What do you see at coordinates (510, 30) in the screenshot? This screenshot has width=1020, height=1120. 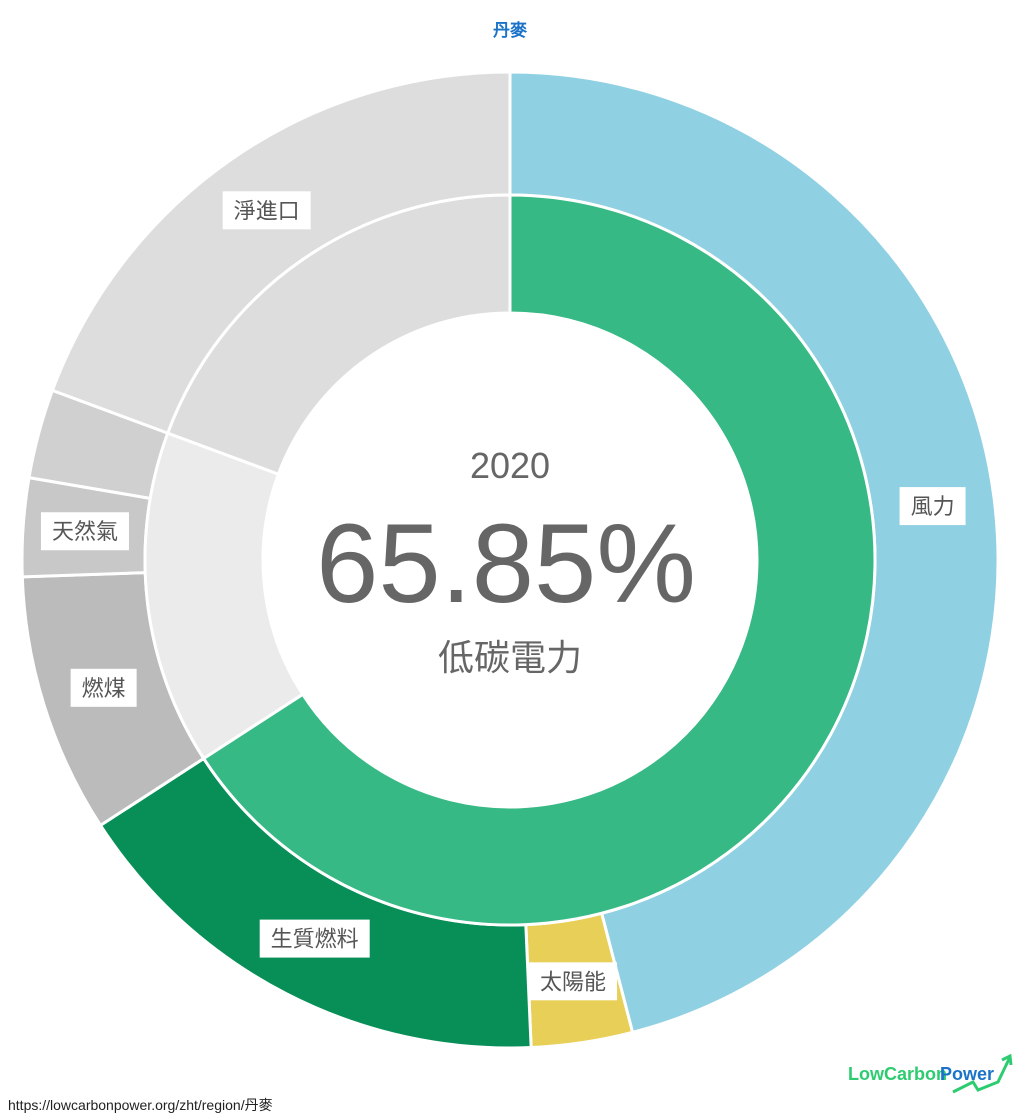 I see `chart-title: 丹麥` at bounding box center [510, 30].